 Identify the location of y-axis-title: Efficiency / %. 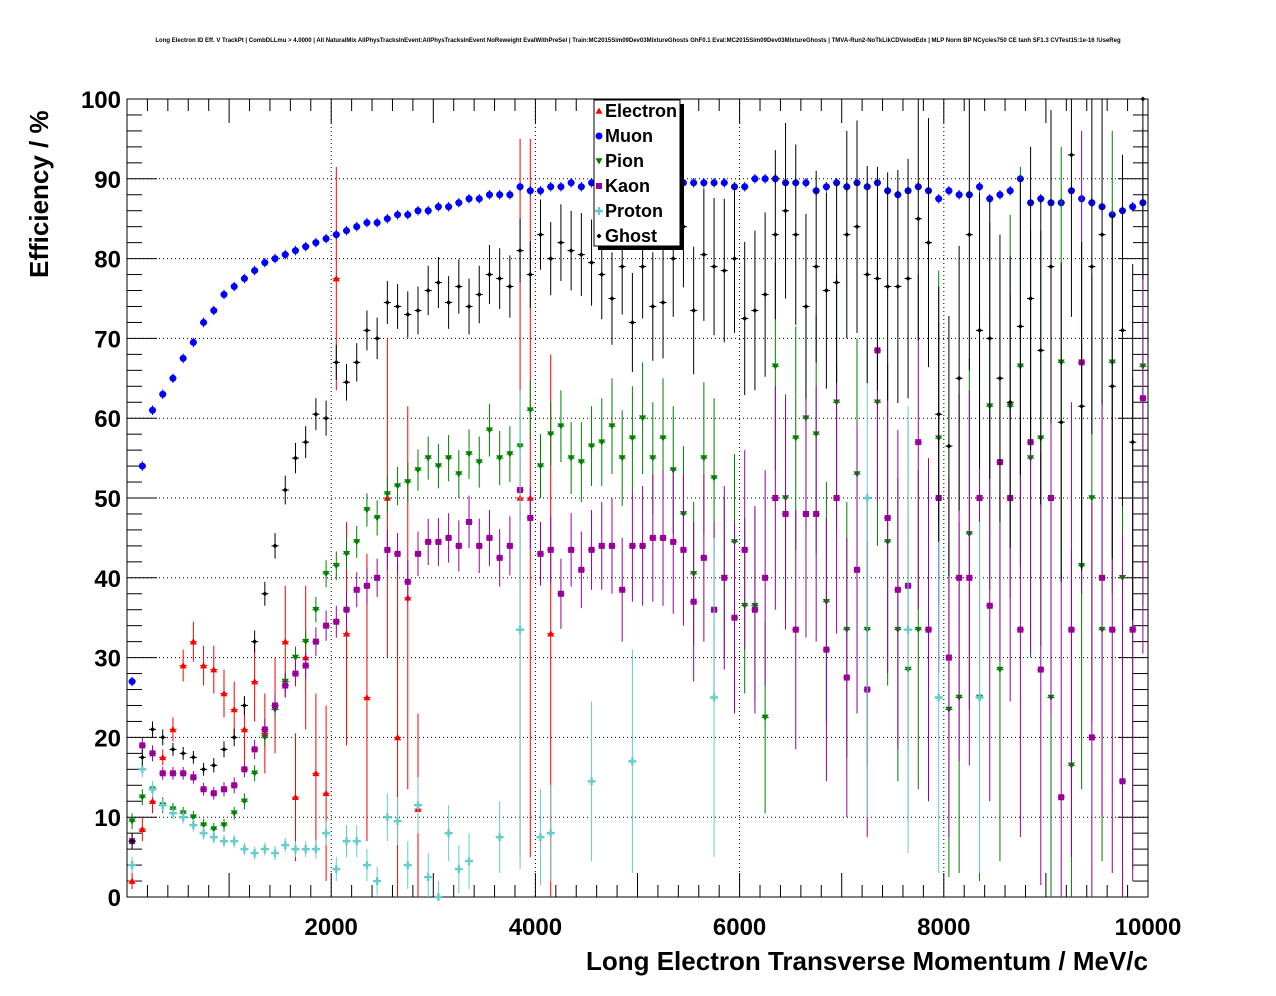
(39, 194).